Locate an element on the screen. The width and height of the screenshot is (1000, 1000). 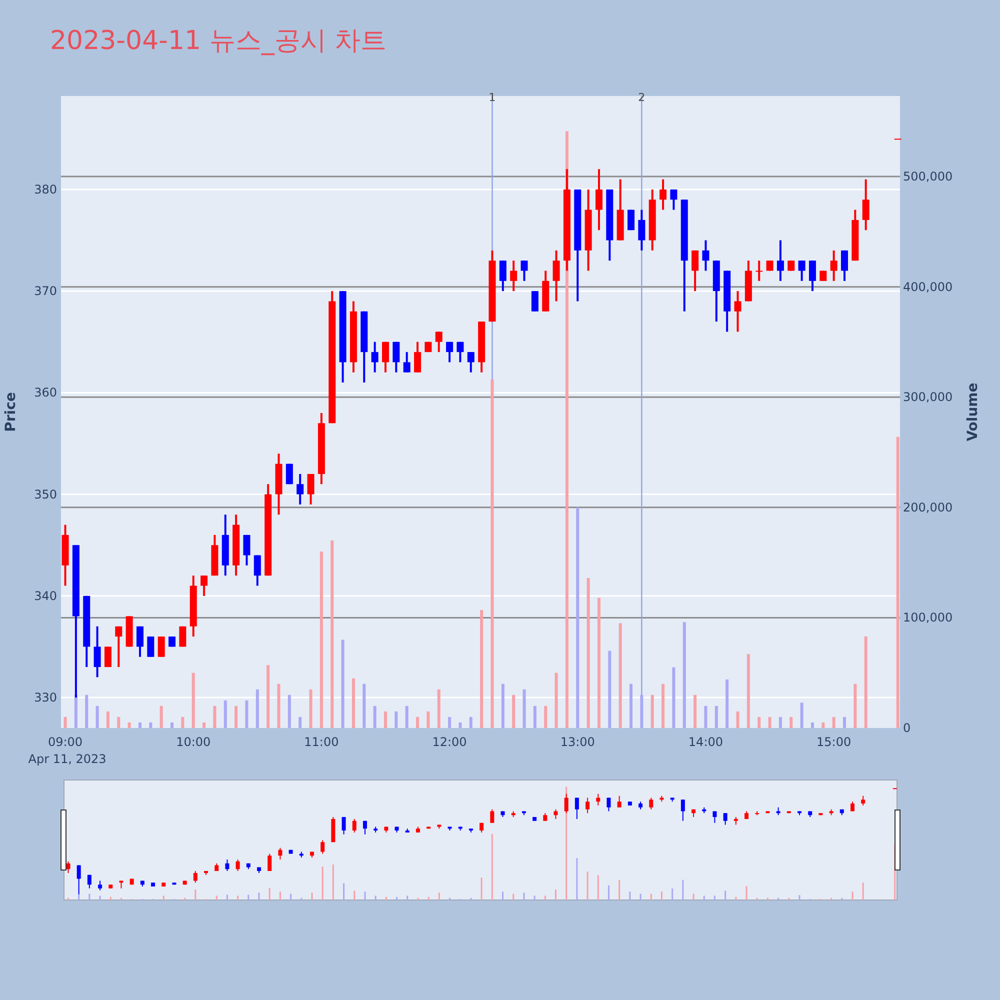
y2-axis-title: Volume is located at coordinates (973, 412).